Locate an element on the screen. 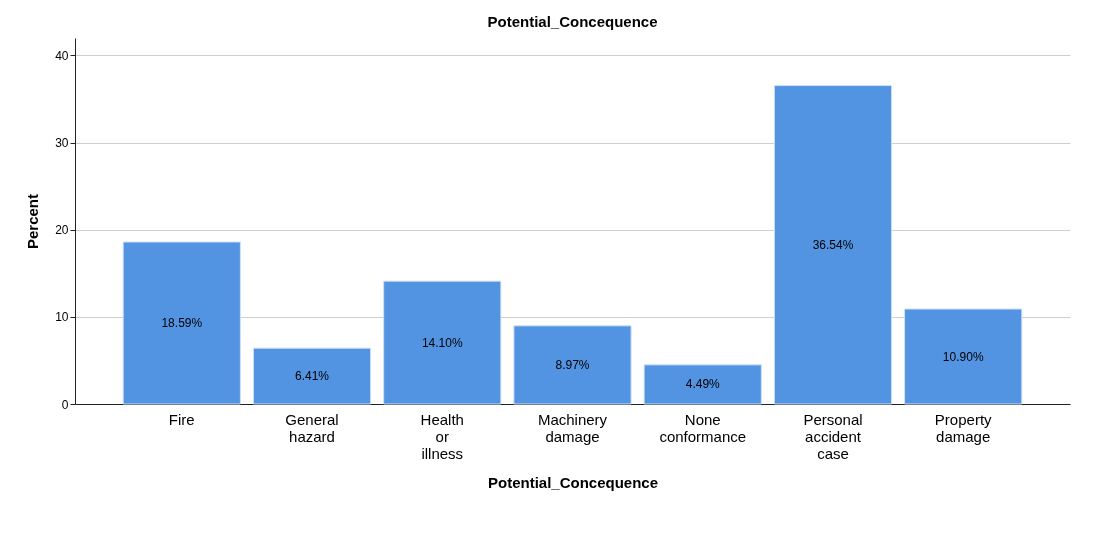 The width and height of the screenshot is (1099, 535). data-label: 10.90% is located at coordinates (963, 356).